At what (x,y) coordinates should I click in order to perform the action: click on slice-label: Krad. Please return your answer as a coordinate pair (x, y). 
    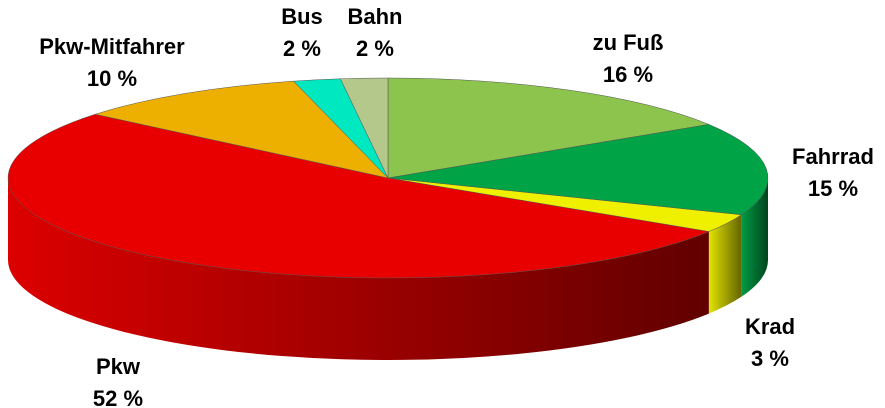
    Looking at the image, I should click on (770, 326).